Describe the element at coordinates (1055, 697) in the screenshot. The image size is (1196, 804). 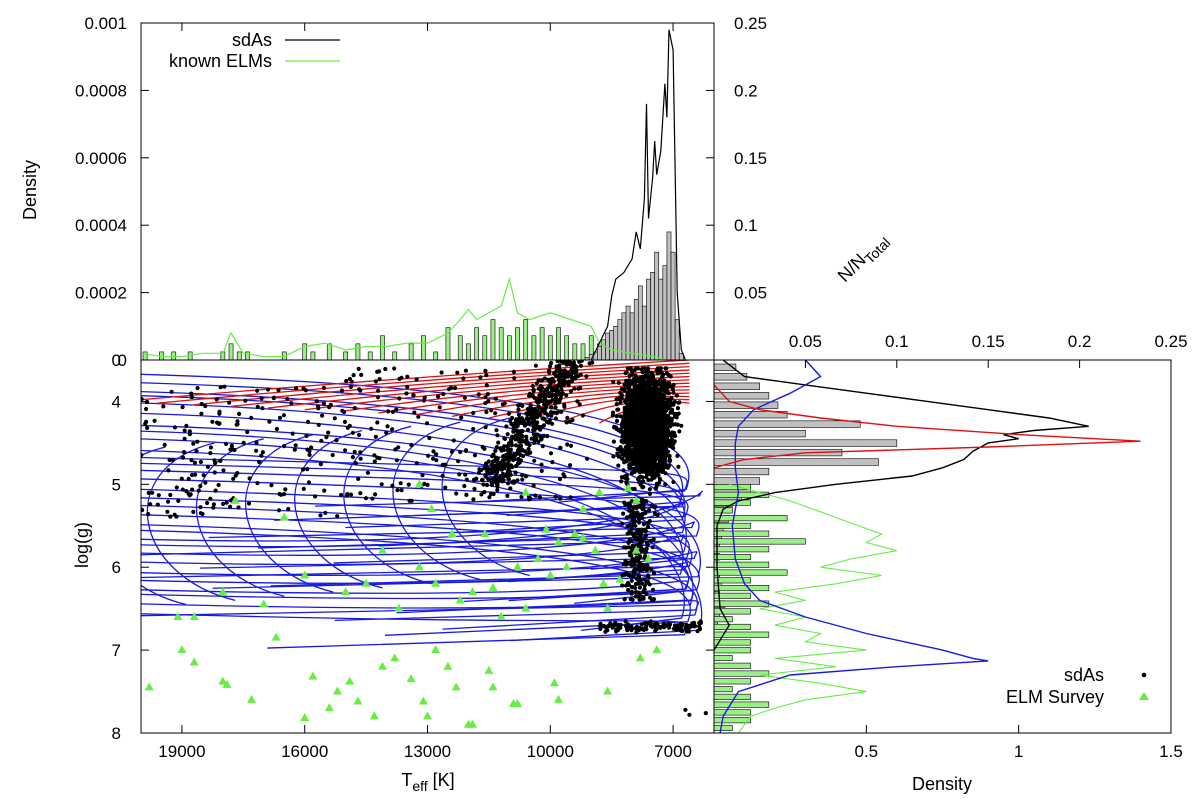
I see `legend-label-elm-survey: ELM Survey` at that location.